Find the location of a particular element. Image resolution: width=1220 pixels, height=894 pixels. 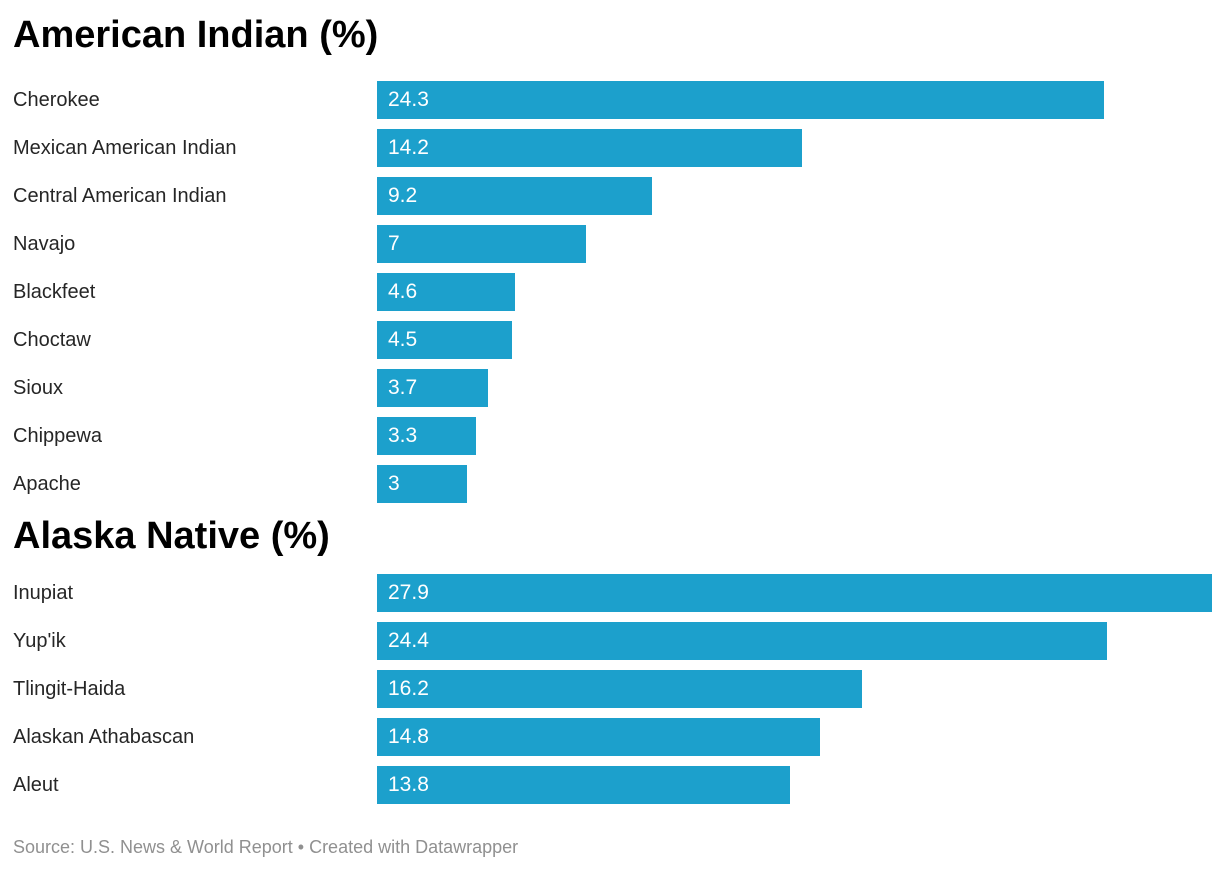

bar-row: Aleut 13.8 is located at coordinates (612, 785).